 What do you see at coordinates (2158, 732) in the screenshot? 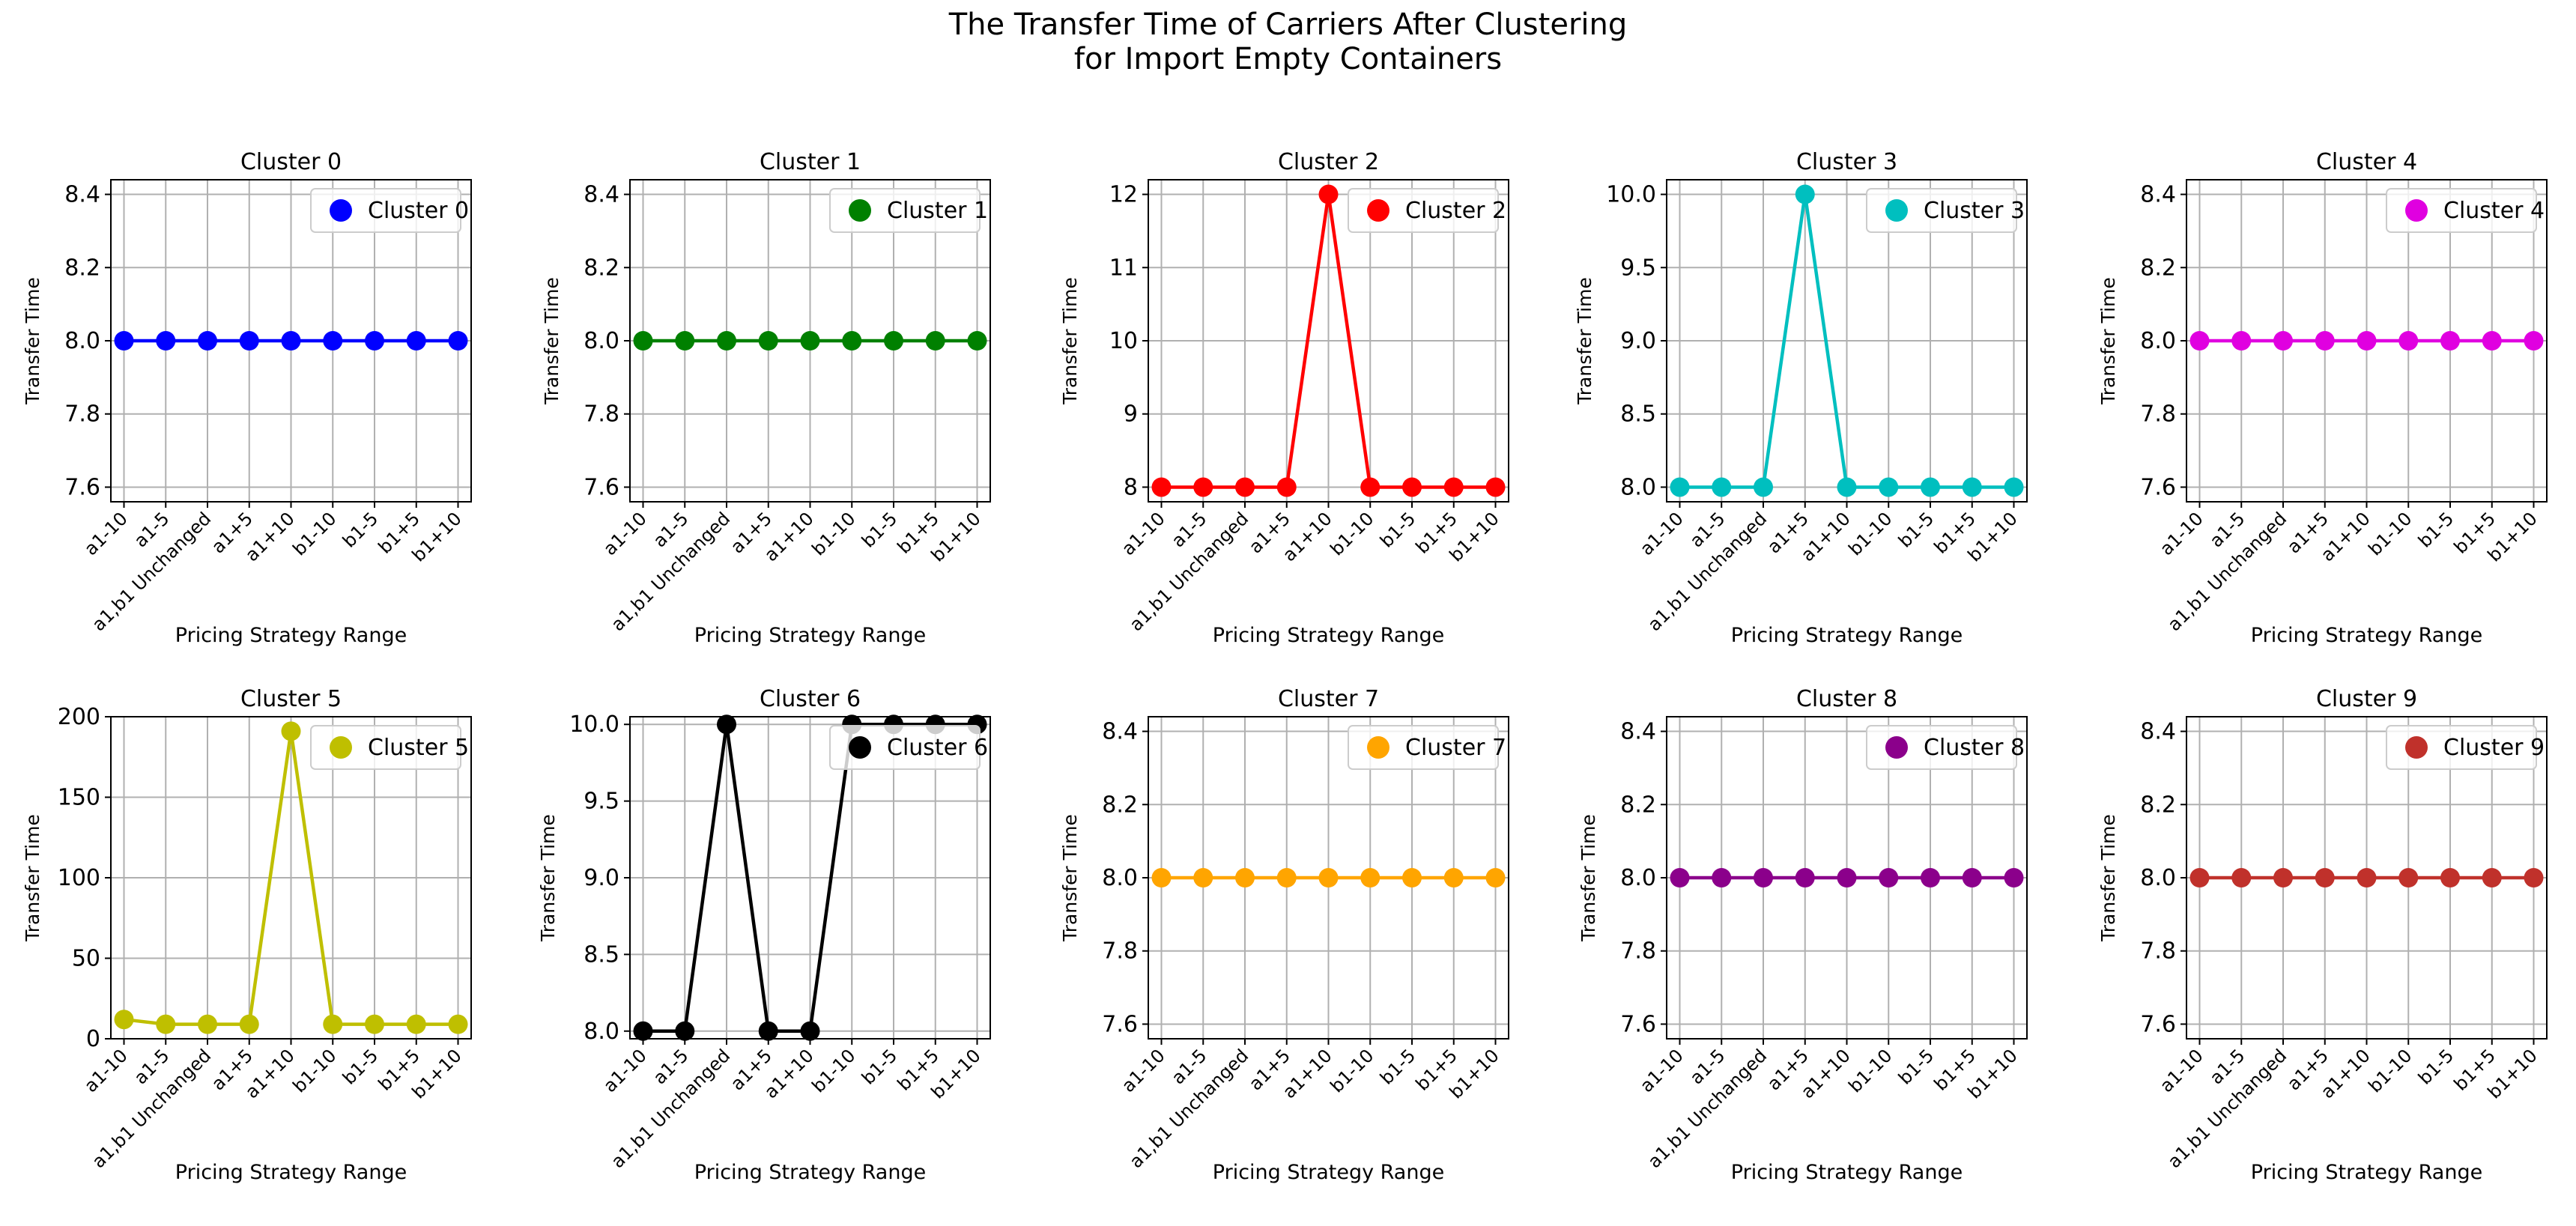
I see `y-tick-label: 8.4` at bounding box center [2158, 732].